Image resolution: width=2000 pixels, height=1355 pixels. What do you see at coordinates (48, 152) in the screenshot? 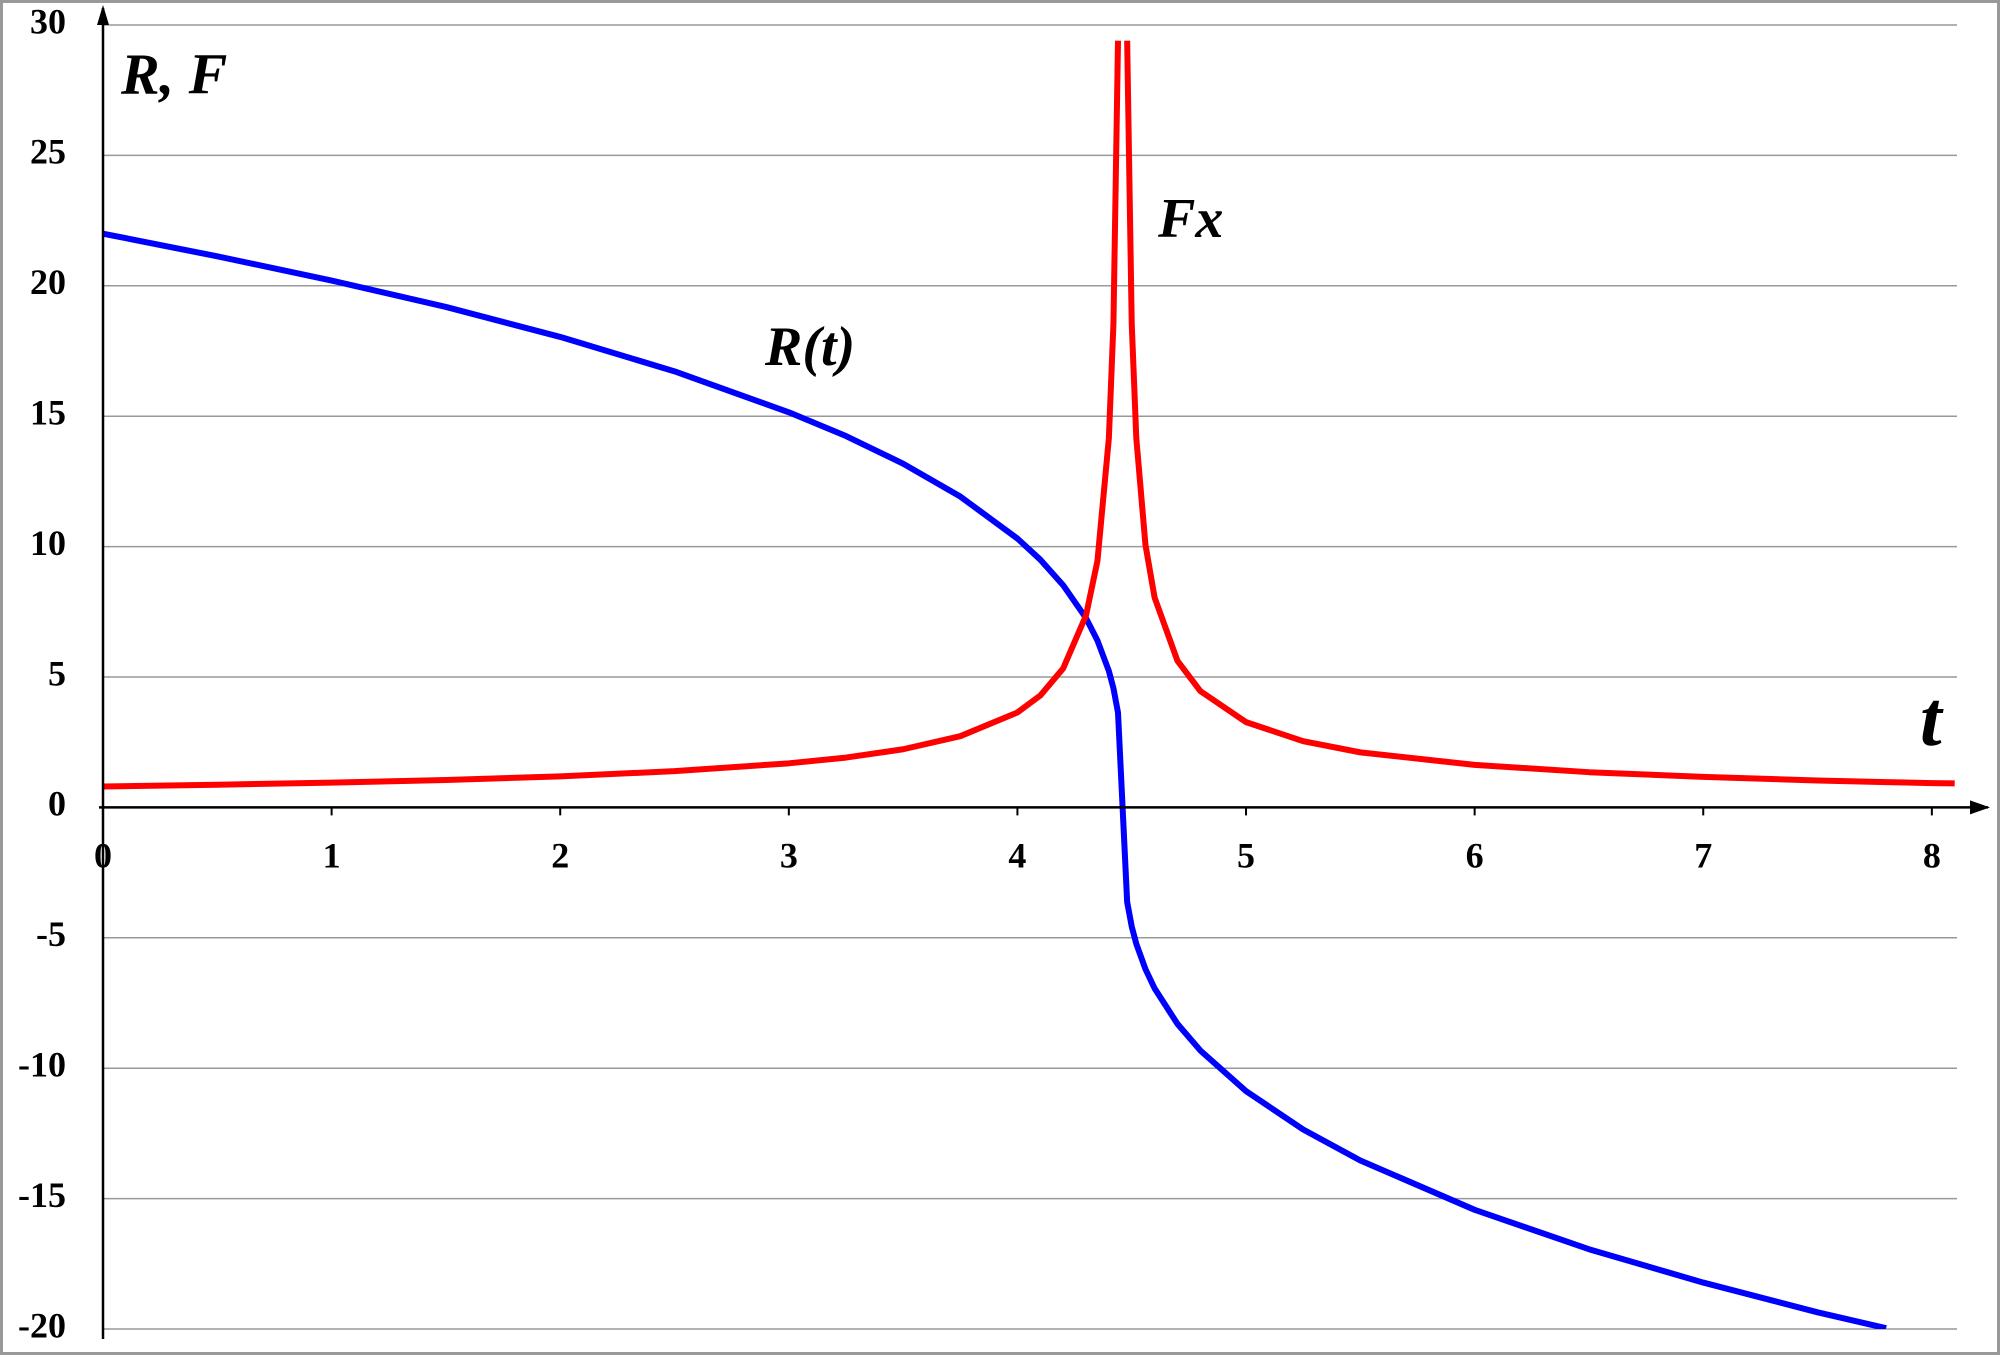
I see `y-tick-label: 25` at bounding box center [48, 152].